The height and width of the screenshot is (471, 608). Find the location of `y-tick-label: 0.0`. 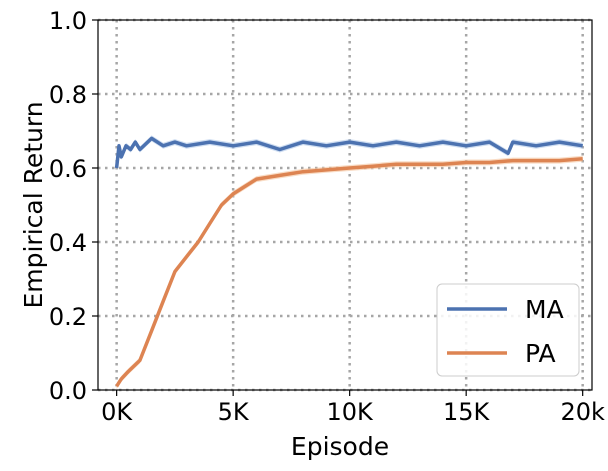

y-tick-label: 0.0 is located at coordinates (68, 391).